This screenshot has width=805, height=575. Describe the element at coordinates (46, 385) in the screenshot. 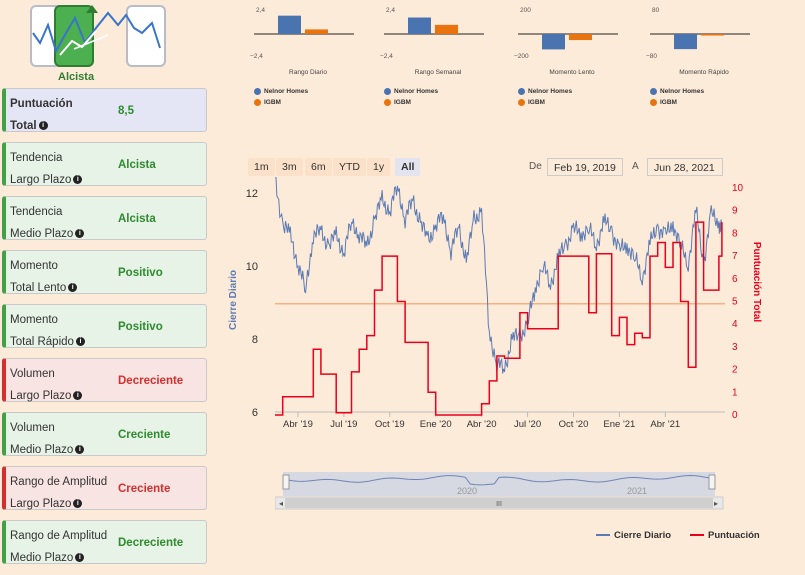

I see `indicator-label: Volumen Largo Plazo i` at that location.